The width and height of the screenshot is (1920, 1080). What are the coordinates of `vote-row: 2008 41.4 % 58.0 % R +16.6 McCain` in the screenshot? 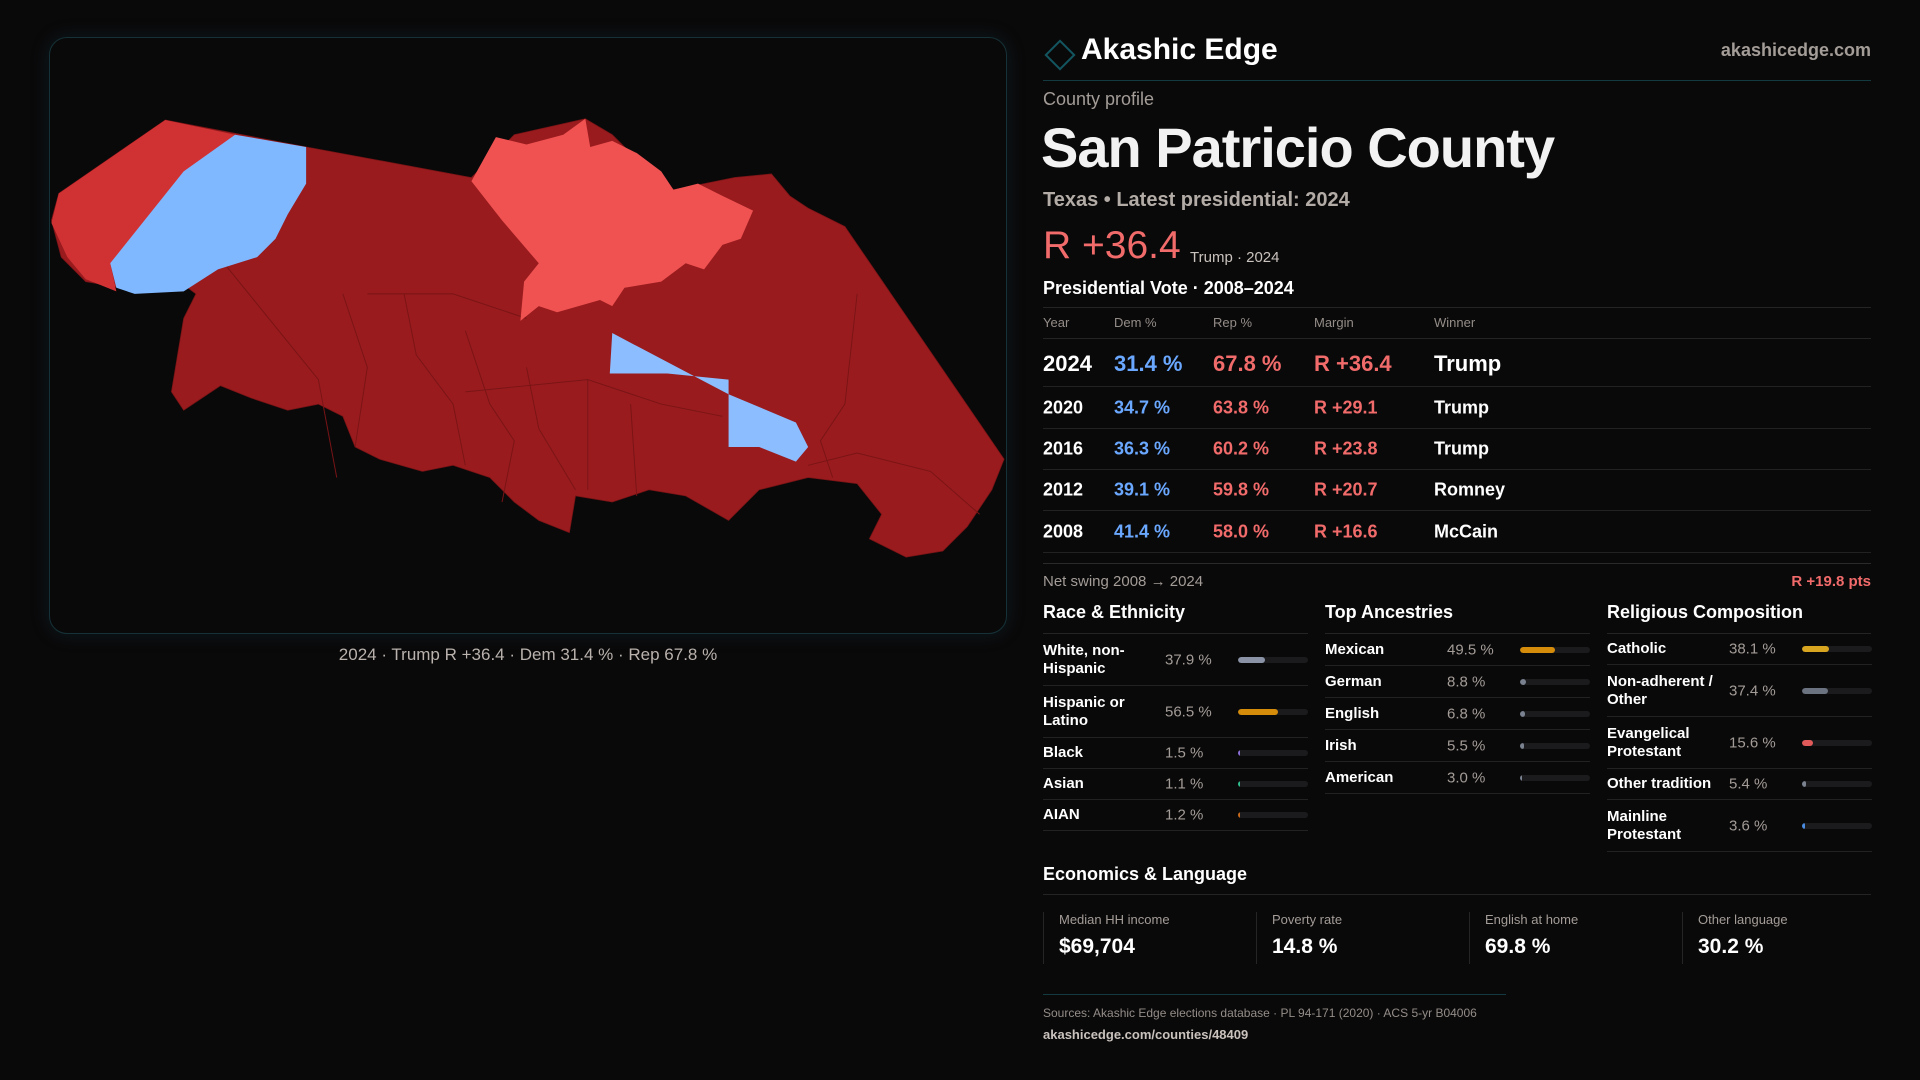 It's located at (1457, 532).